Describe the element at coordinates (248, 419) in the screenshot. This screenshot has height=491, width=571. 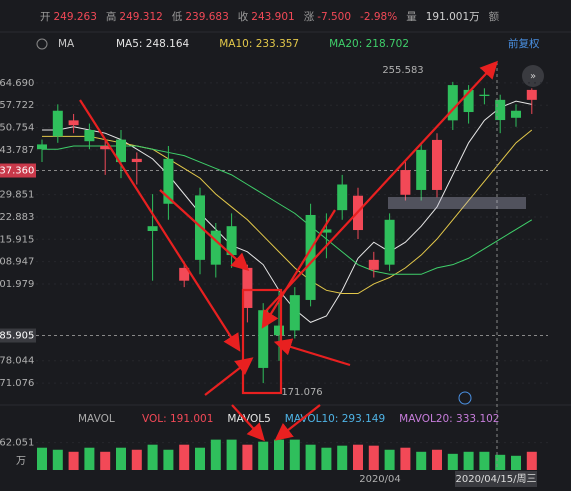
I see `volume-legend-item: MAVOL5` at that location.